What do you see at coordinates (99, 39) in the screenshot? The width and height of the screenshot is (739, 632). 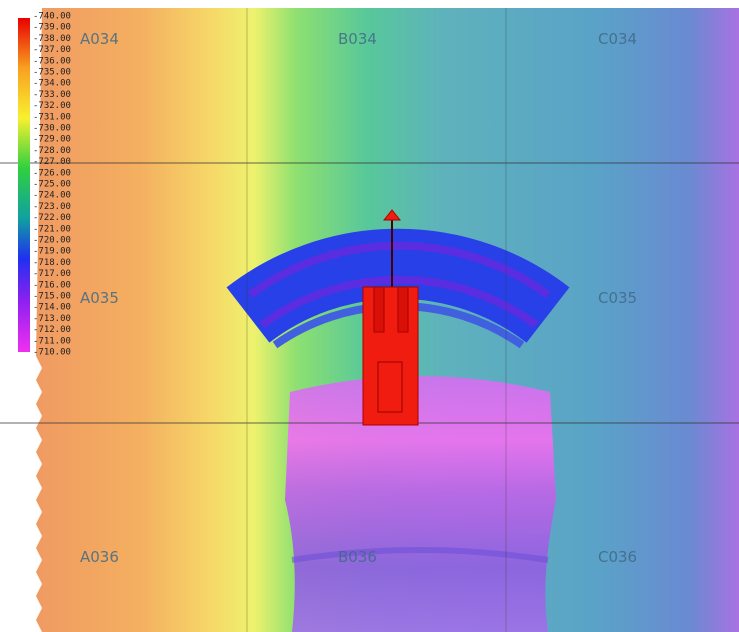 I see `cell-label: A034` at bounding box center [99, 39].